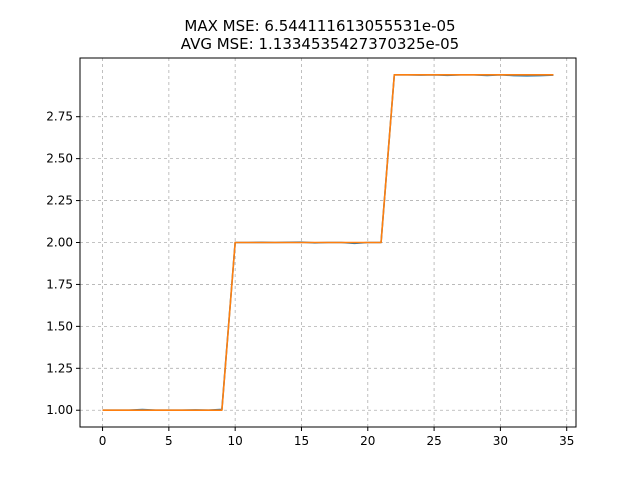 Image resolution: width=640 pixels, height=480 pixels. What do you see at coordinates (433, 441) in the screenshot?
I see `x-tick-label: 25` at bounding box center [433, 441].